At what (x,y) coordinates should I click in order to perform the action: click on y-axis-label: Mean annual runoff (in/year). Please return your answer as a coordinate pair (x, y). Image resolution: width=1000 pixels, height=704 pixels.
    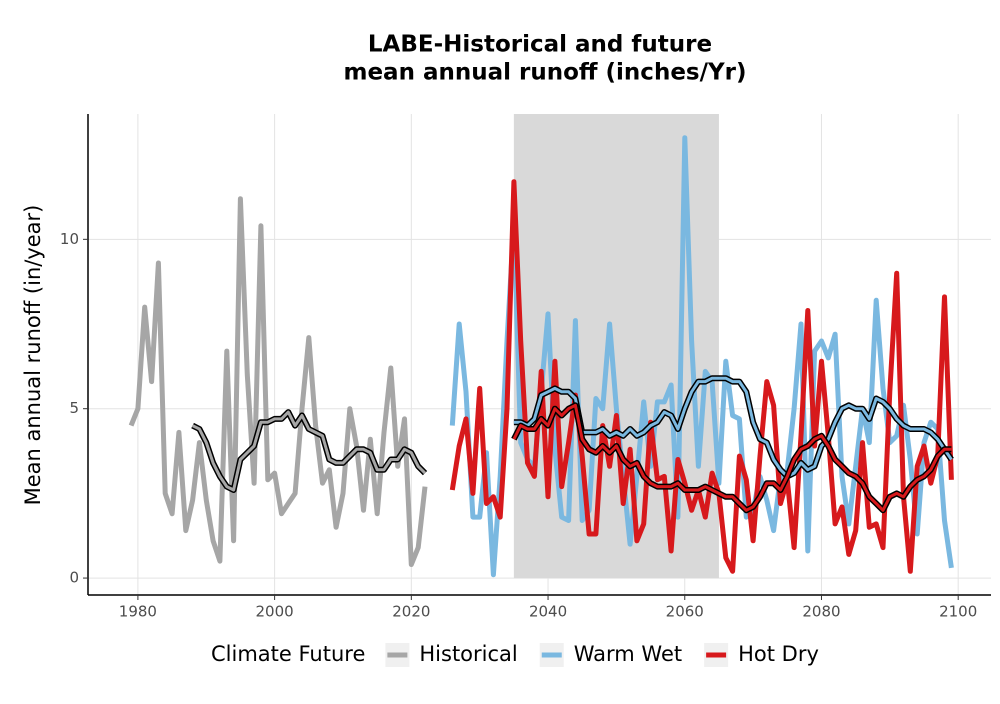
    Looking at the image, I should click on (33, 355).